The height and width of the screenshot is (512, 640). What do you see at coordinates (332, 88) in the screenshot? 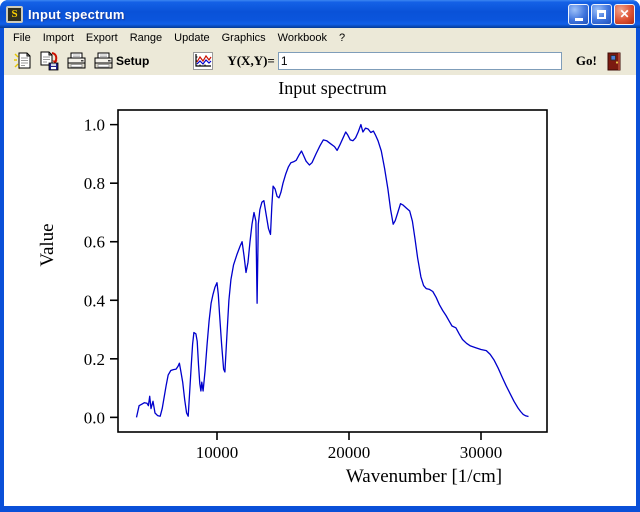
I see `chart-title: Input spectrum` at bounding box center [332, 88].